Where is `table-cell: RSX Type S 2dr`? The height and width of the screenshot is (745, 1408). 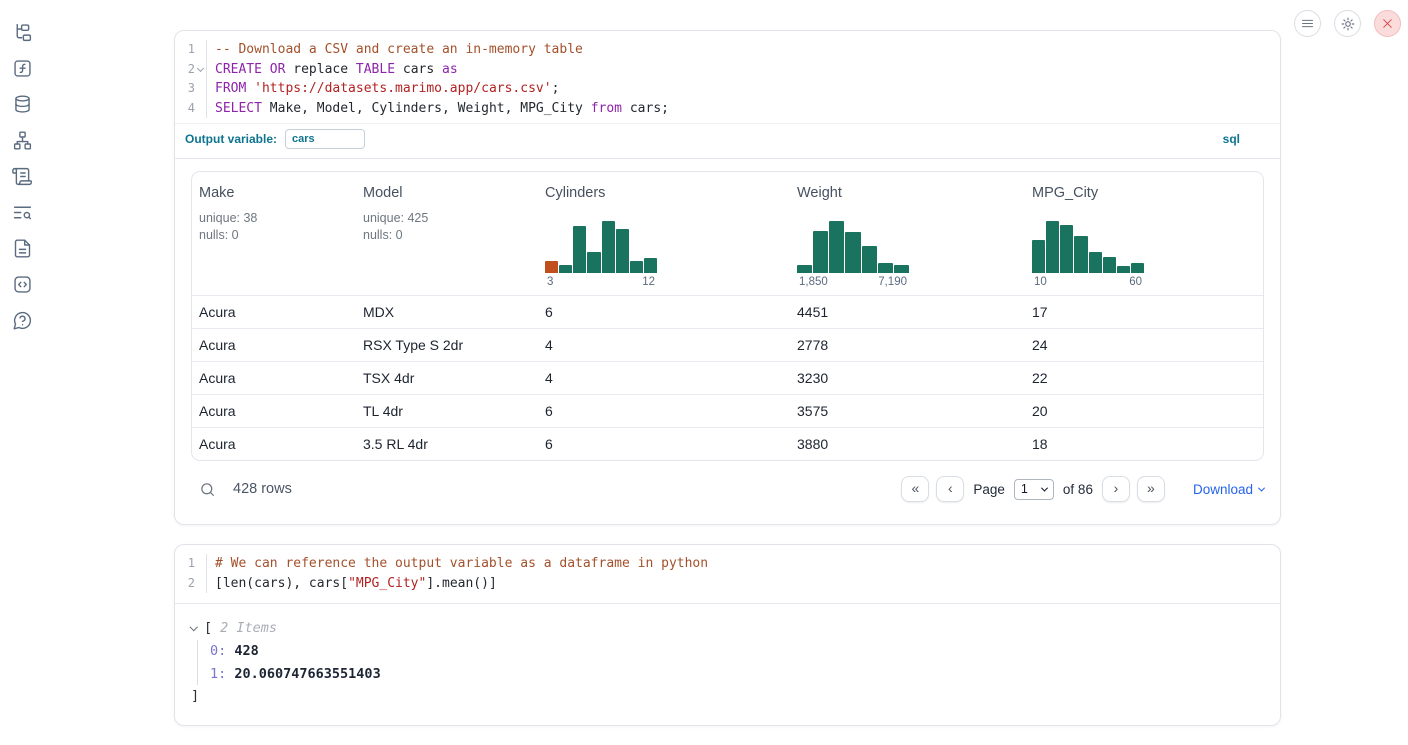
table-cell: RSX Type S 2dr is located at coordinates (413, 345).